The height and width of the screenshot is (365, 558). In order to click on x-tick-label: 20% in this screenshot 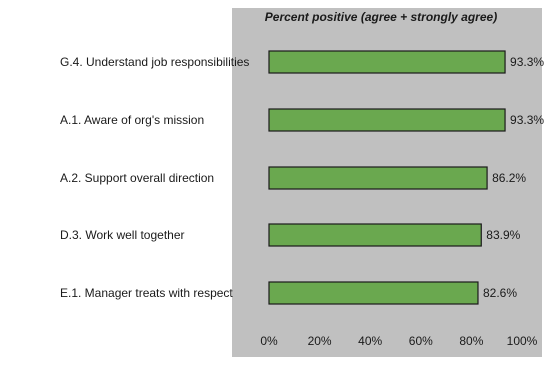, I will do `click(320, 341)`.